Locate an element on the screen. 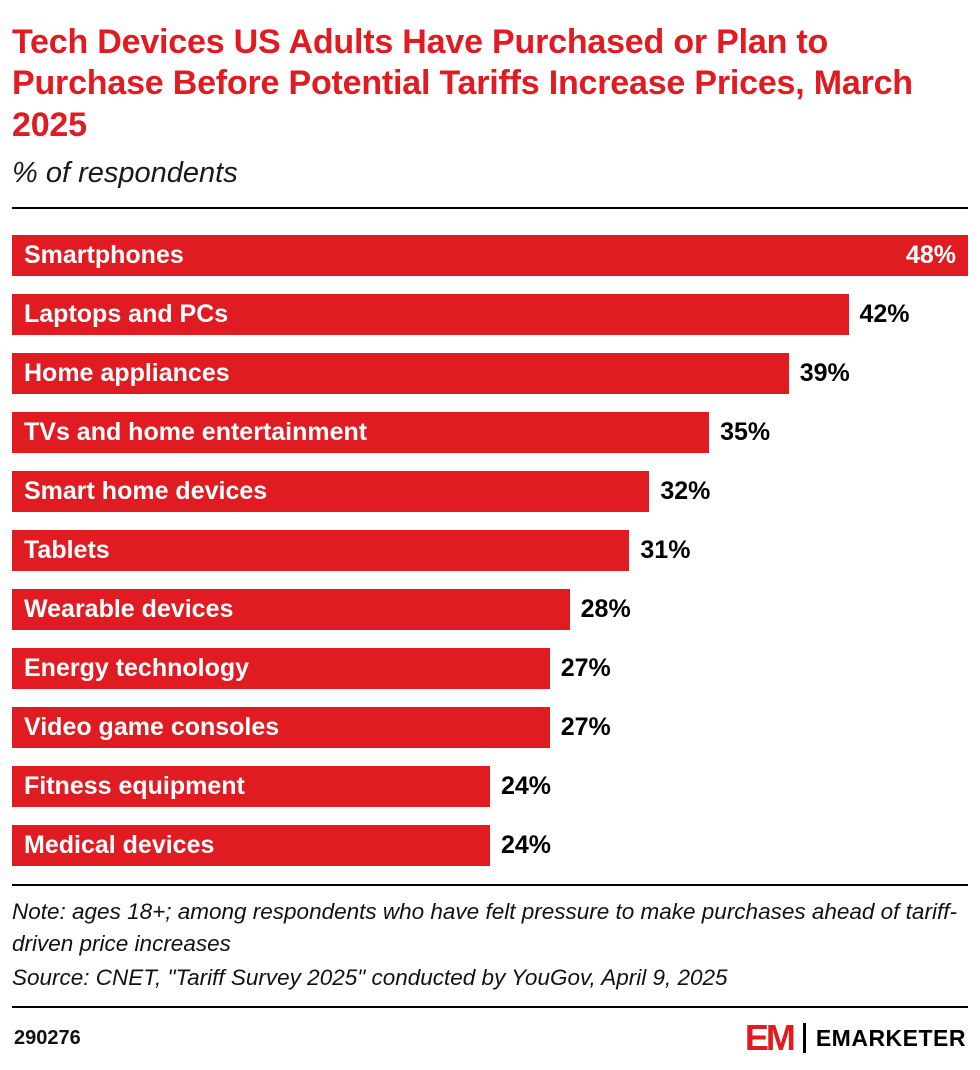 The image size is (980, 1070). bar: Home appliances is located at coordinates (400, 374).